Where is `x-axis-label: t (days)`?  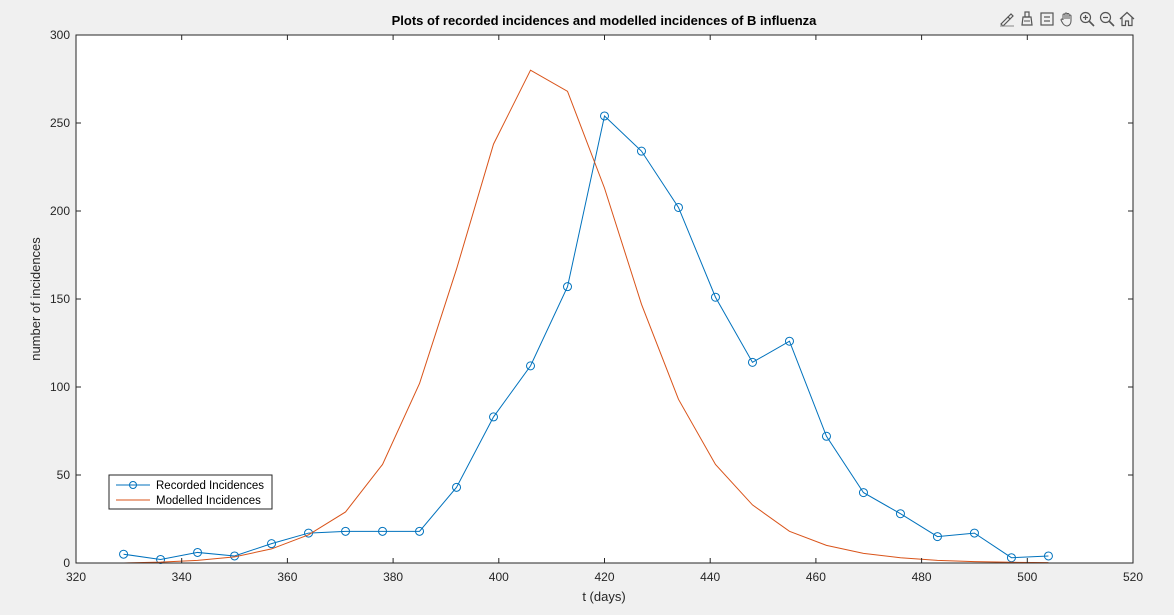
x-axis-label: t (days) is located at coordinates (603, 596).